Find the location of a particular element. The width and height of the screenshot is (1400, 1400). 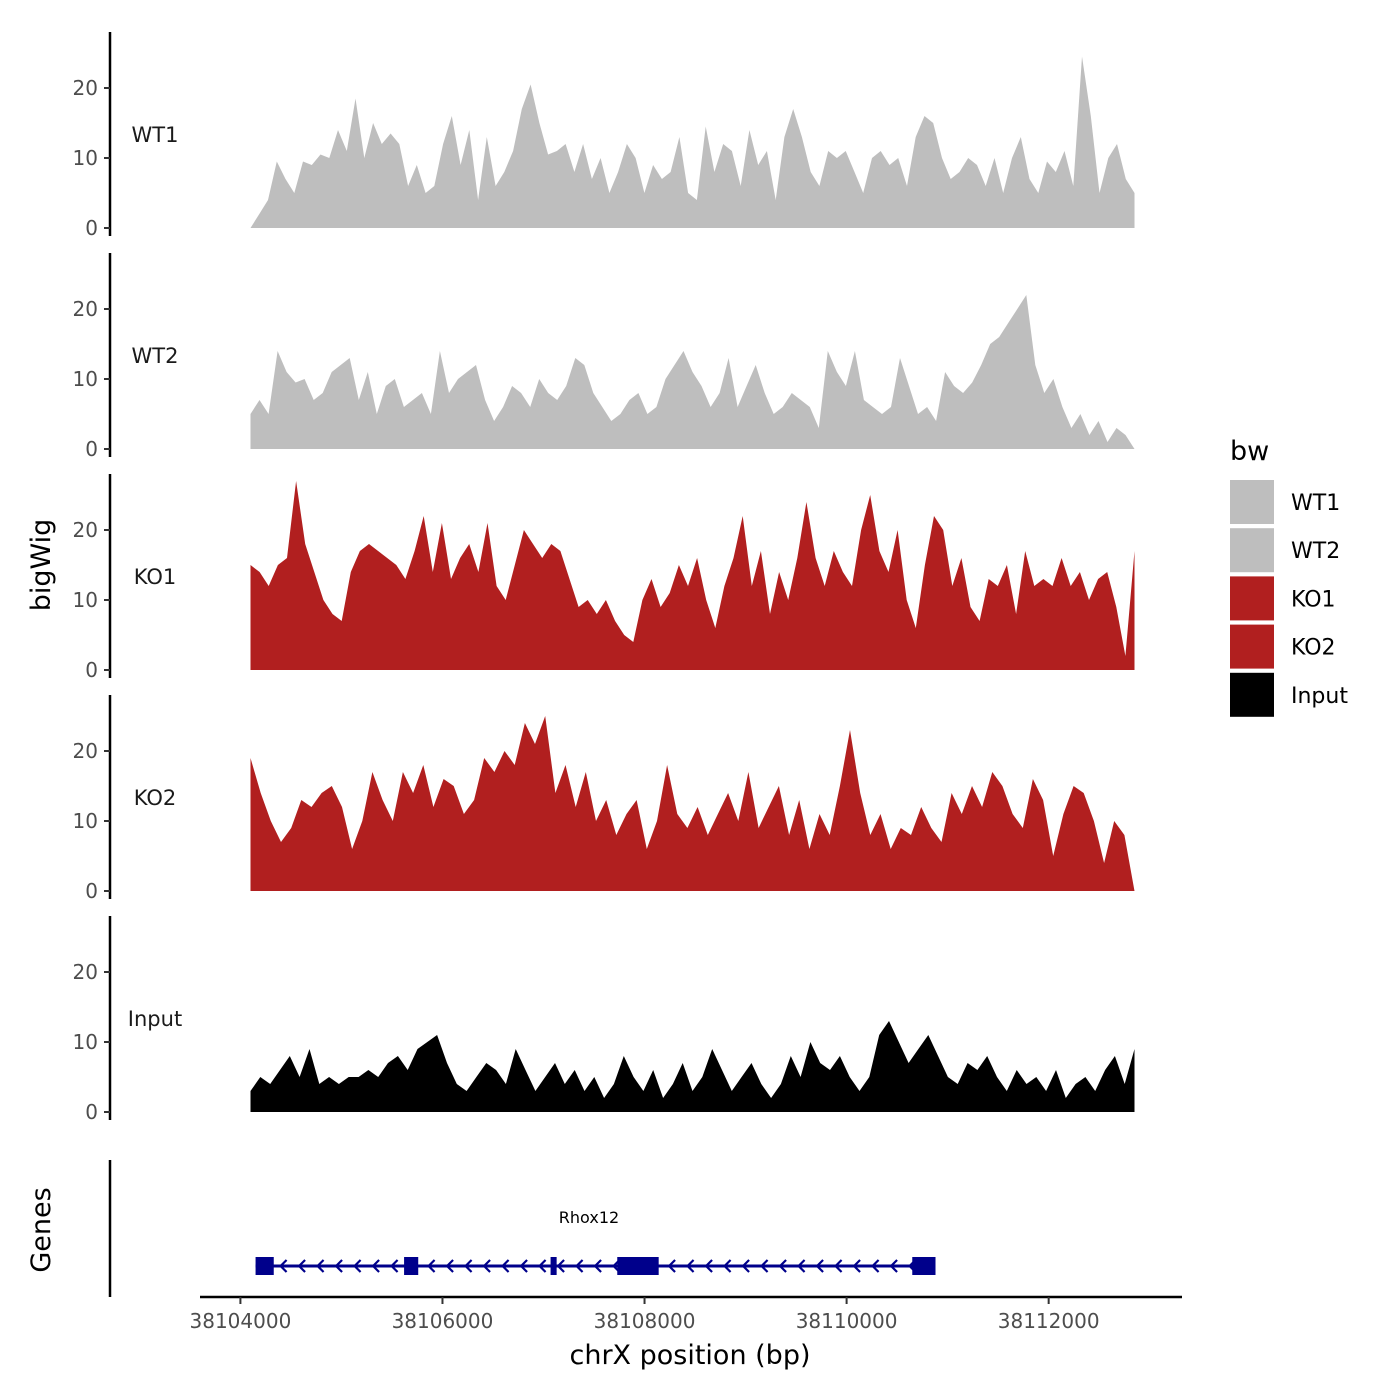

track-label-input: Input is located at coordinates (155, 1019).